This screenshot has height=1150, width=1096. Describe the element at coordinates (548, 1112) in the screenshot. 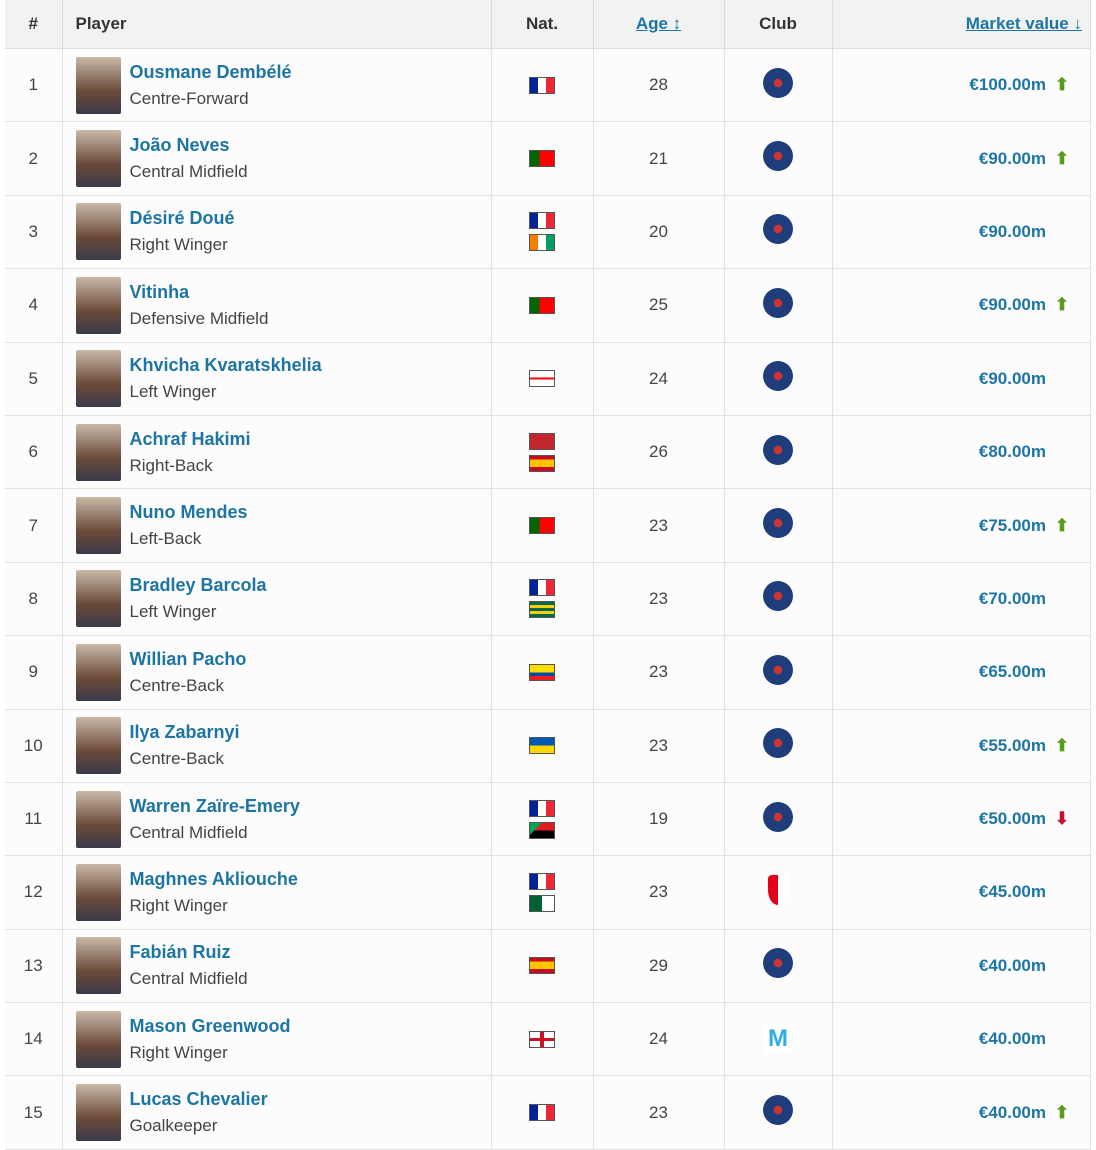

I see `table-row: 15 Lucas Chevalier Goalkeeper 23 €40.00m ⬆` at that location.